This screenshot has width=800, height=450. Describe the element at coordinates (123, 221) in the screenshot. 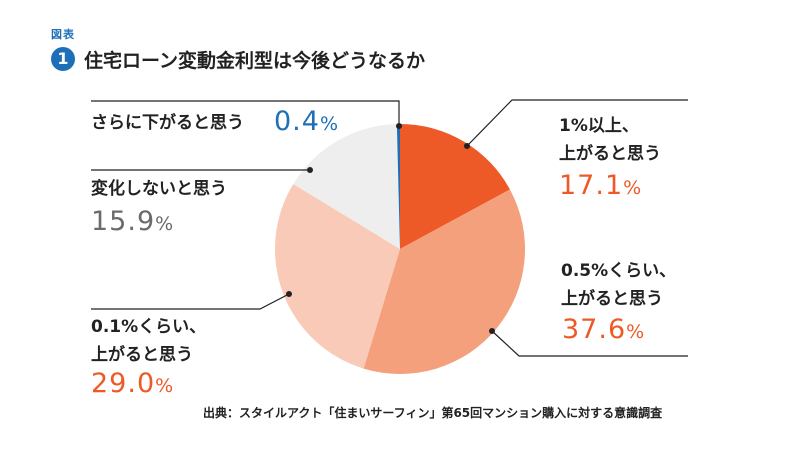

I see `slice-value-3-number: 15.9` at that location.